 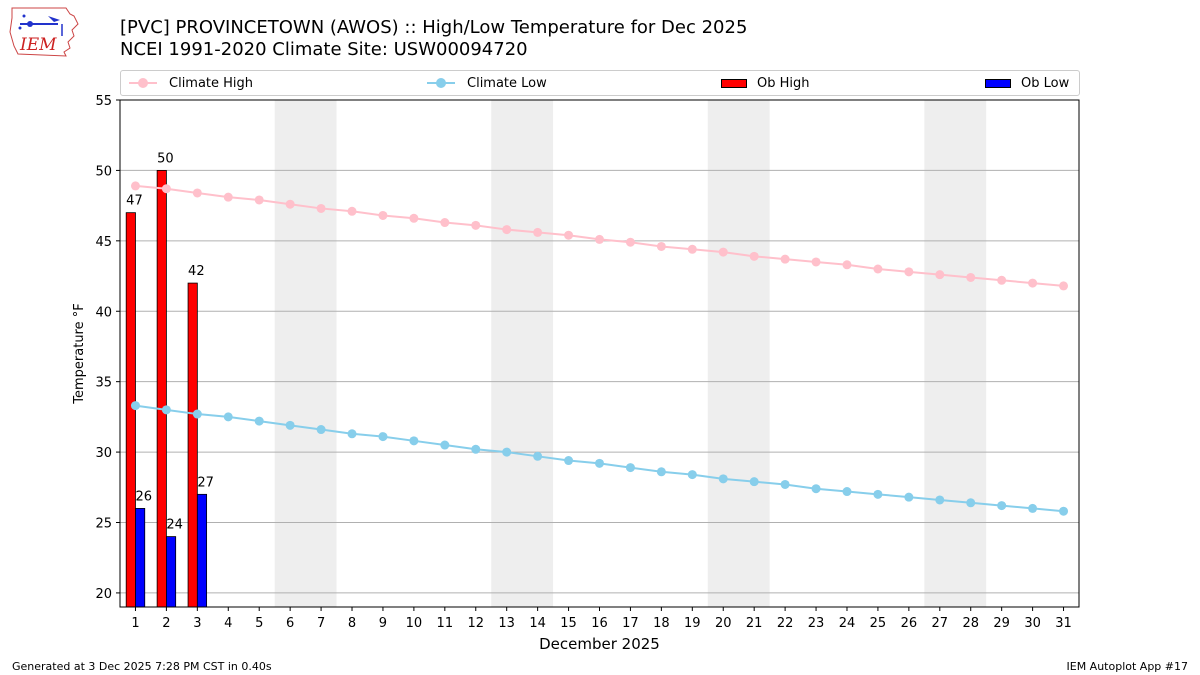 What do you see at coordinates (1063, 623) in the screenshot?
I see `x-tick-label: 31` at bounding box center [1063, 623].